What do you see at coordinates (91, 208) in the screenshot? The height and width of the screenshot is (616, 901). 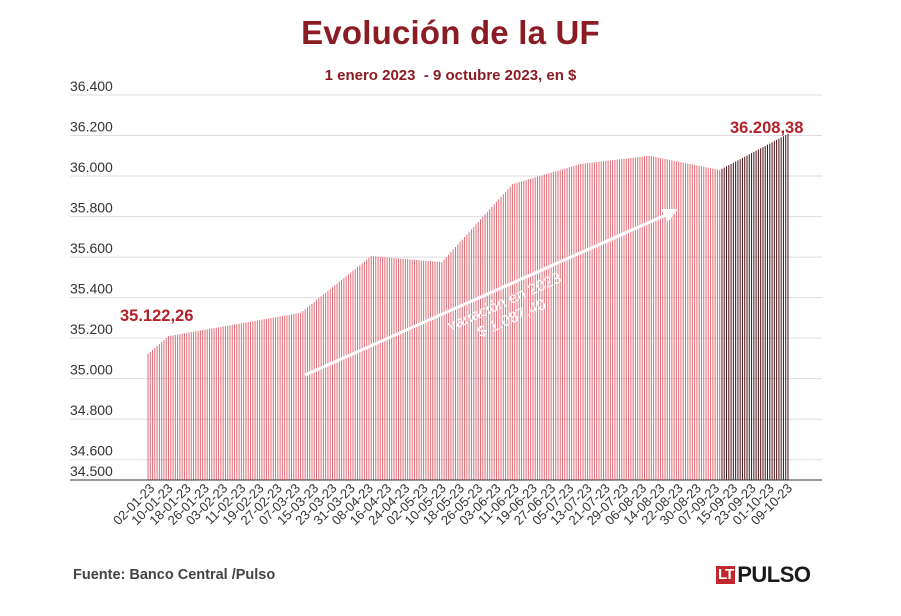 I see `y-tick-label: 35.800` at bounding box center [91, 208].